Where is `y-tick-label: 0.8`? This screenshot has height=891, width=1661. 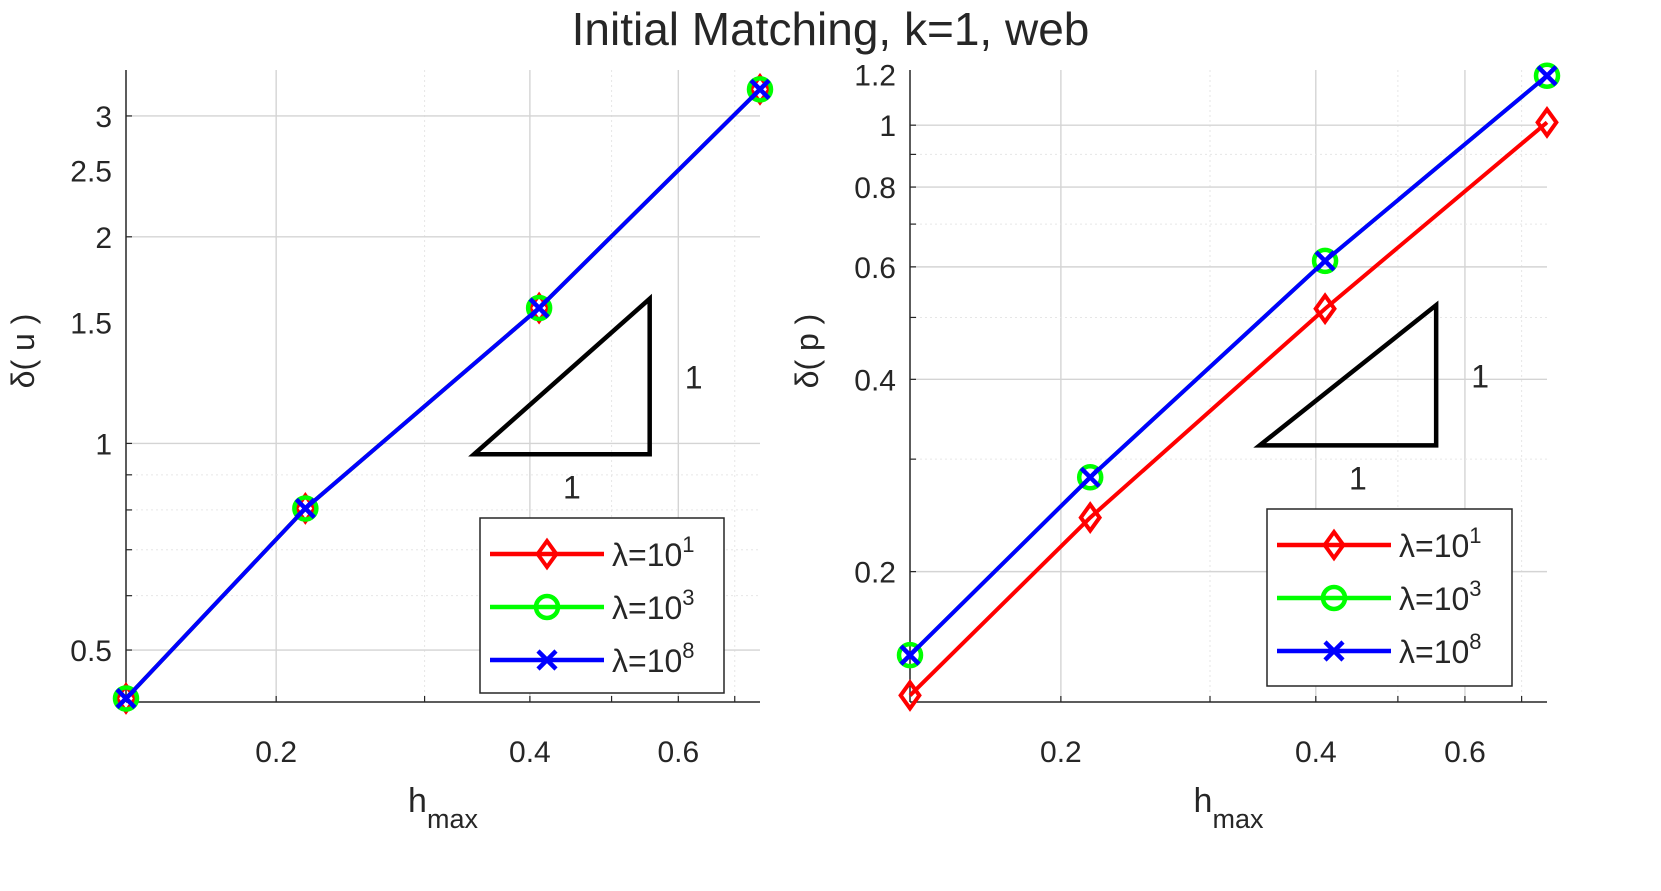 y-tick-label: 0.8 is located at coordinates (875, 188).